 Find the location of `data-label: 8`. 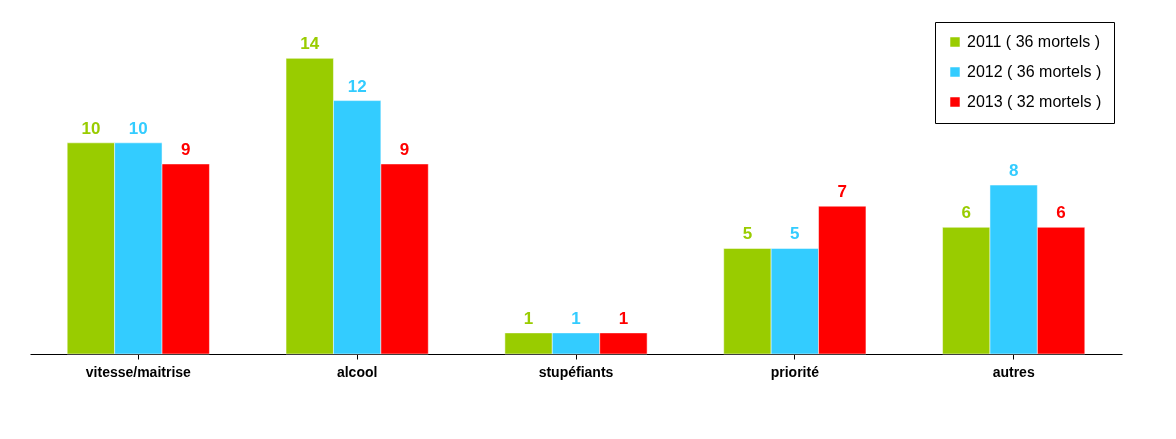

data-label: 8 is located at coordinates (1013, 171).